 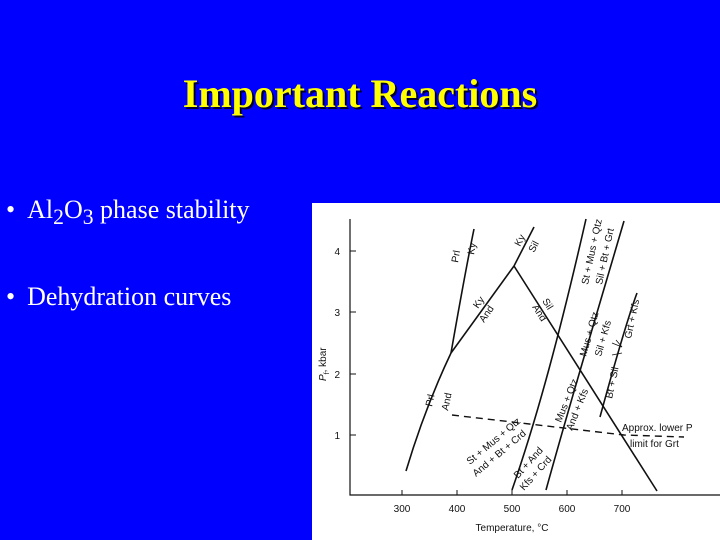 I want to click on label-sil-and-sil: Sil, so click(x=546, y=304).